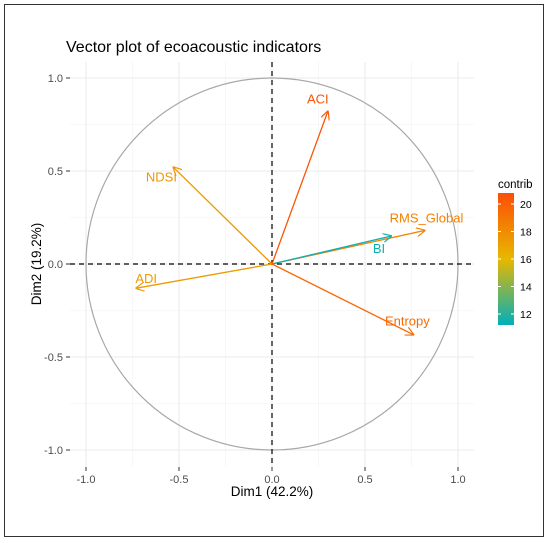 The height and width of the screenshot is (543, 550). I want to click on x-tick-label: 0.5, so click(364, 480).